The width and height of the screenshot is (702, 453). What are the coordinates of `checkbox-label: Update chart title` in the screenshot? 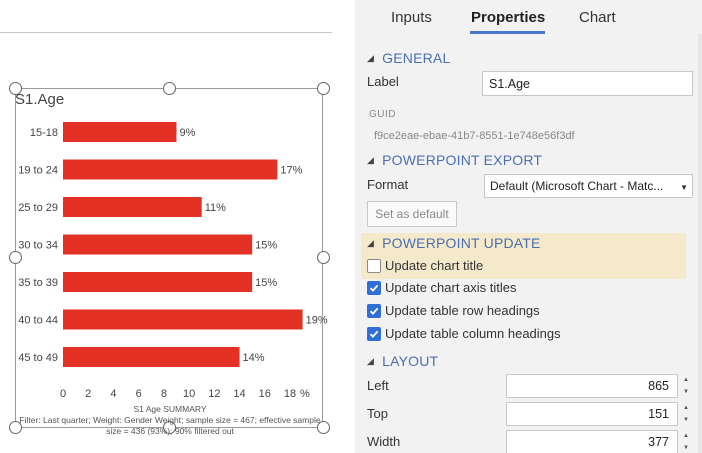 It's located at (434, 265).